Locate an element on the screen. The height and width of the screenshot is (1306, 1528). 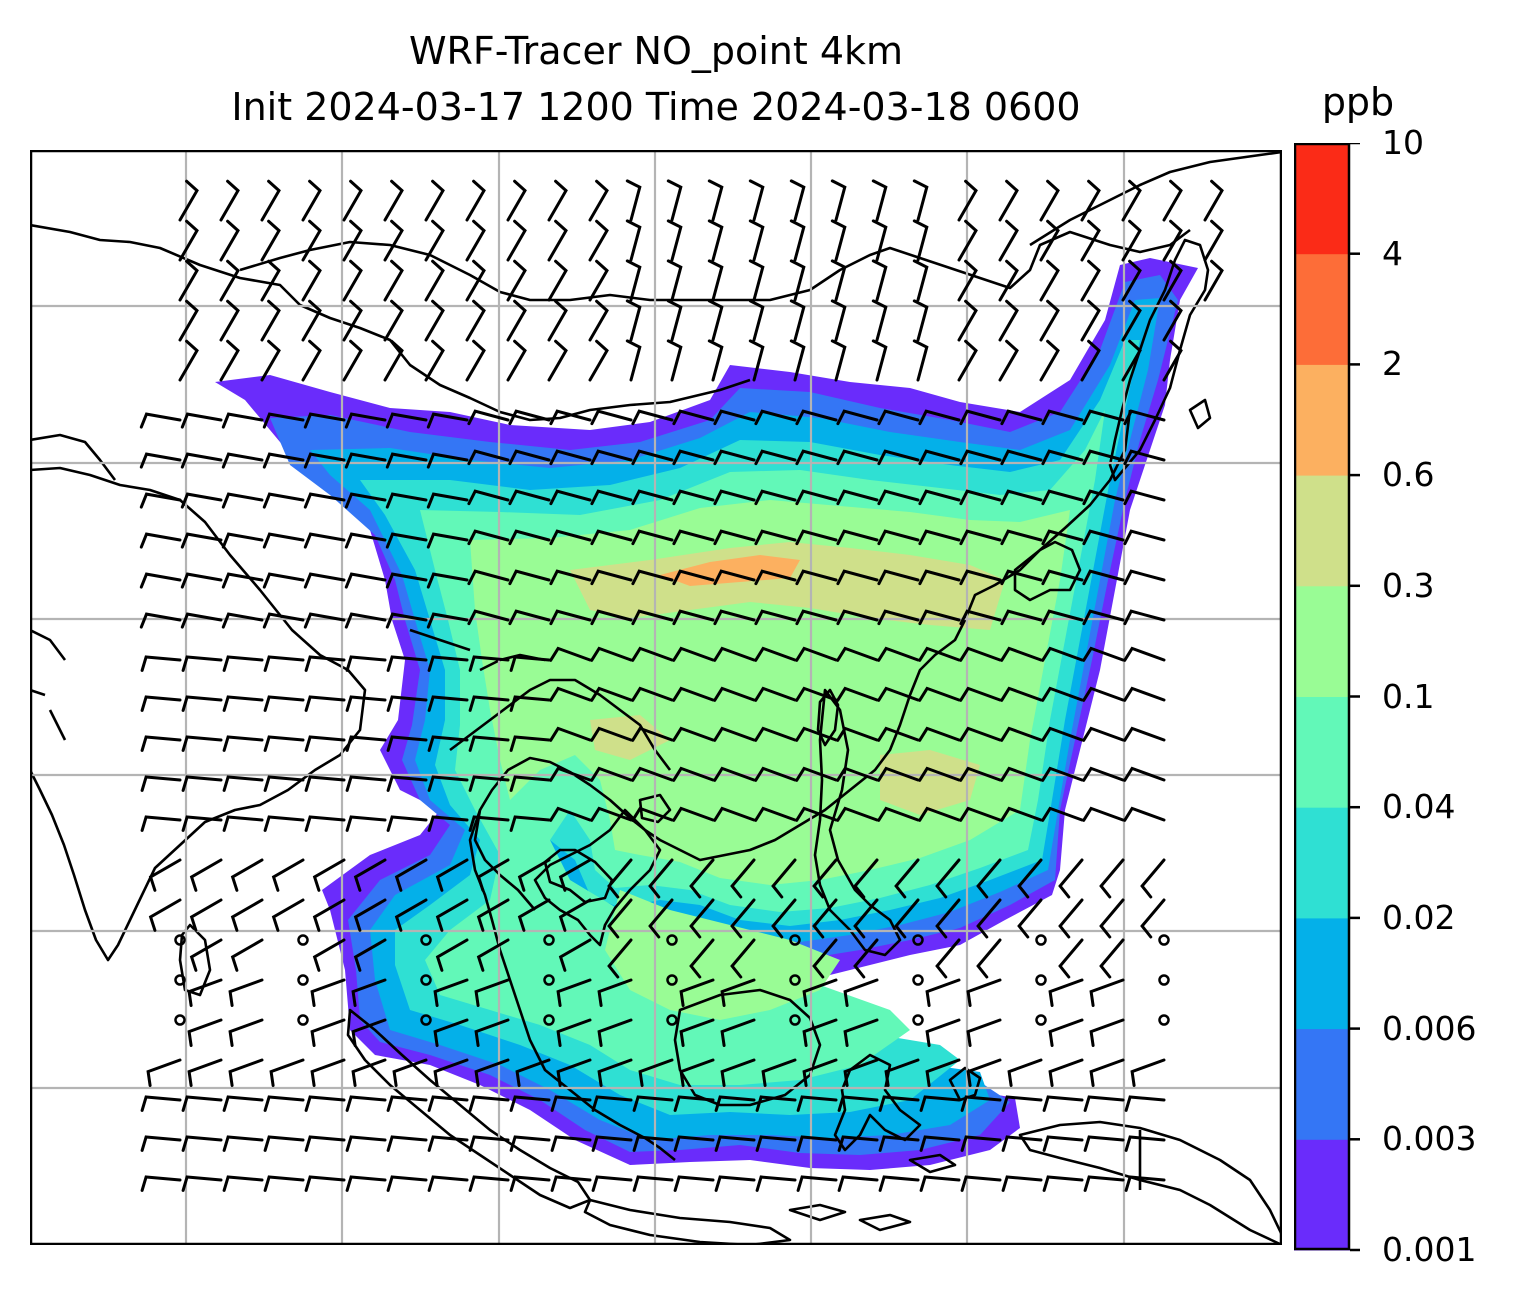
coastline-srilanka is located at coordinates (195, 960).